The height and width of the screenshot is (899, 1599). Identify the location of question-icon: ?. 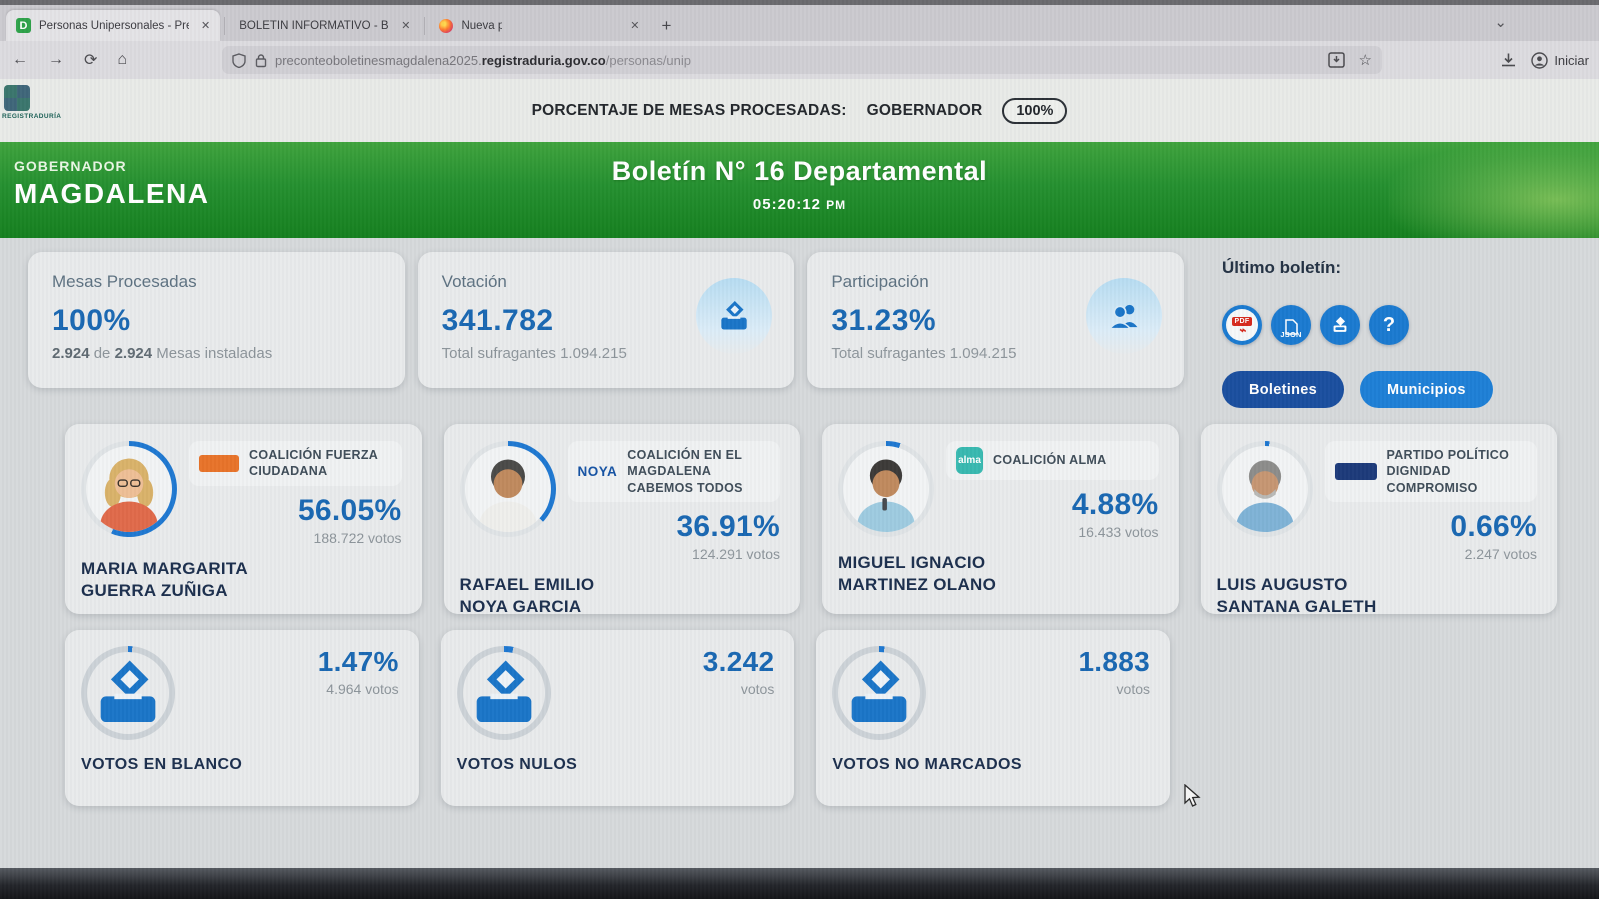
(1389, 324).